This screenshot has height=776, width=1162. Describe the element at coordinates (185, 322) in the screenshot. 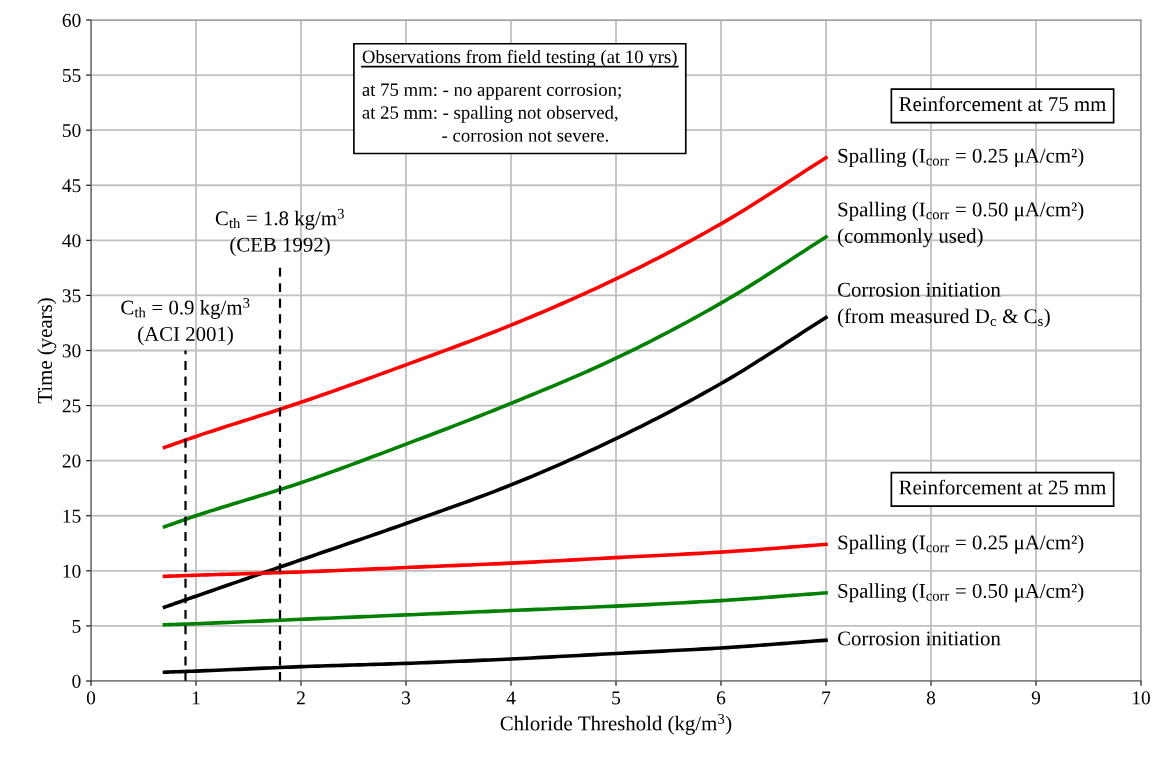

I see `text: C$_{th}$ = 0.9 kg/m$^{3}$ (ACI 2001)` at that location.